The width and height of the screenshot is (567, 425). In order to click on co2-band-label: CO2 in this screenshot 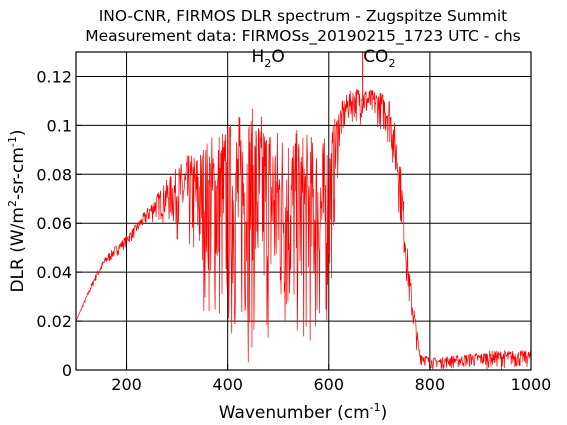, I will do `click(379, 58)`.